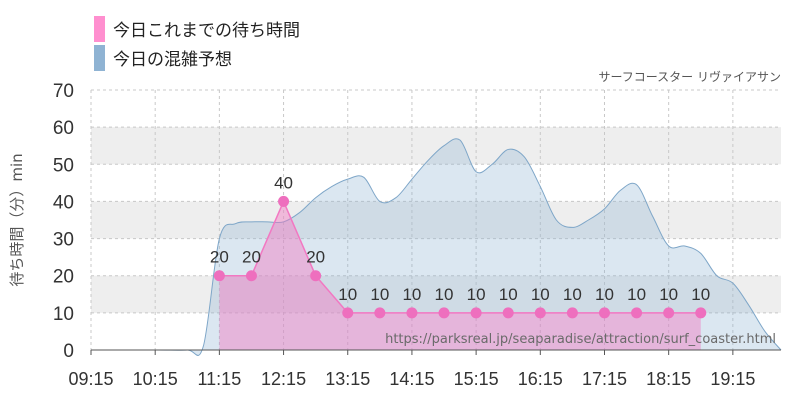 This screenshot has width=800, height=400. I want to click on y-tick-label: 20, so click(63, 277).